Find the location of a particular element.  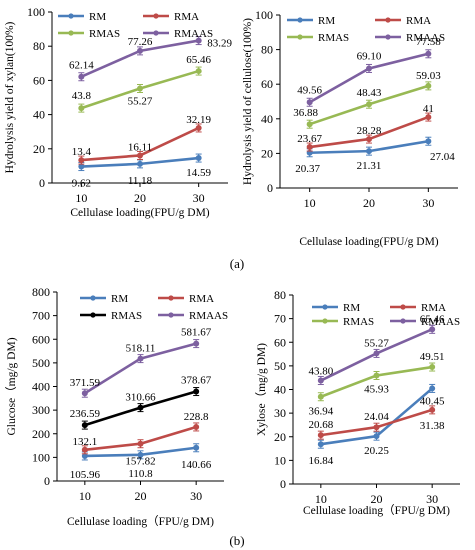

y-tick-label: 40 is located at coordinates (280, 390).